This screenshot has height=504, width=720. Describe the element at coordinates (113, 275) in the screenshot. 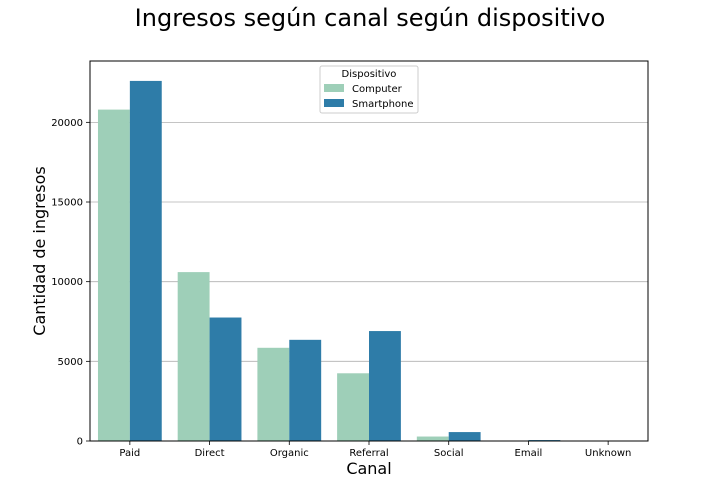

I see `bar-computer-paid` at that location.